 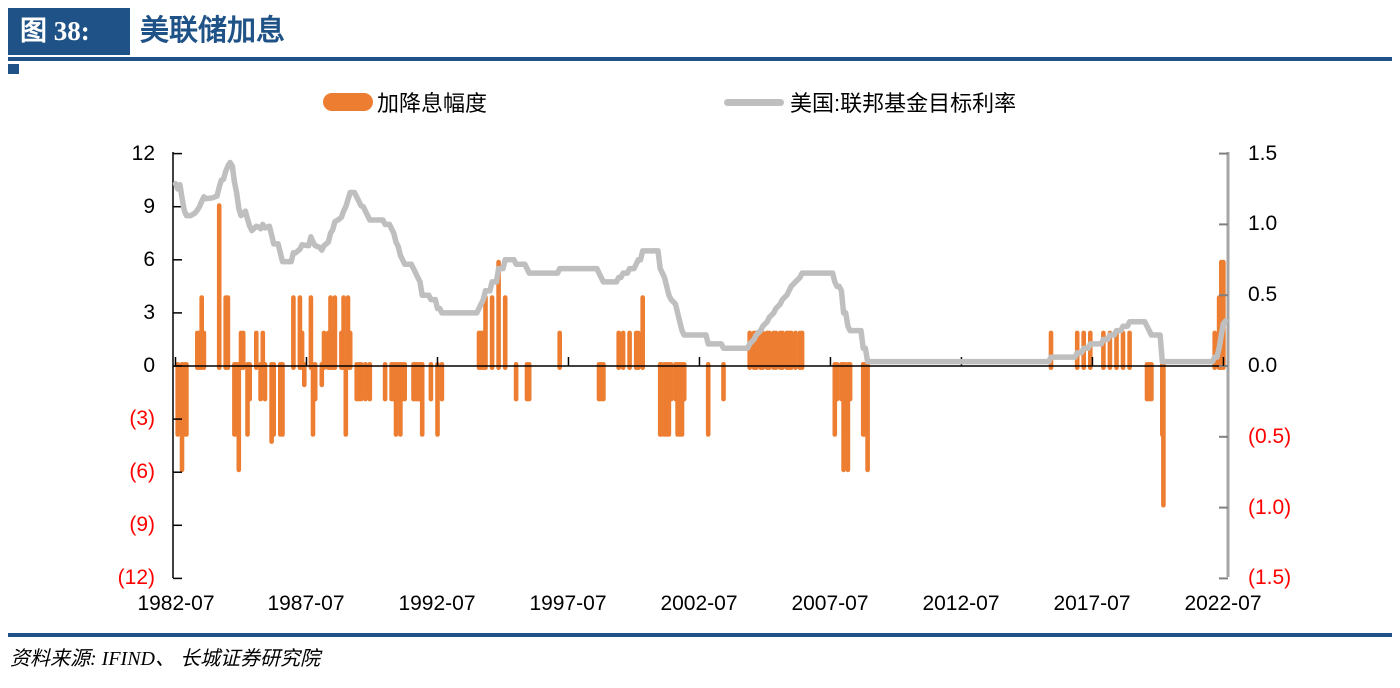 I want to click on legend-item-bar-series: 加降息幅度, so click(x=405, y=103).